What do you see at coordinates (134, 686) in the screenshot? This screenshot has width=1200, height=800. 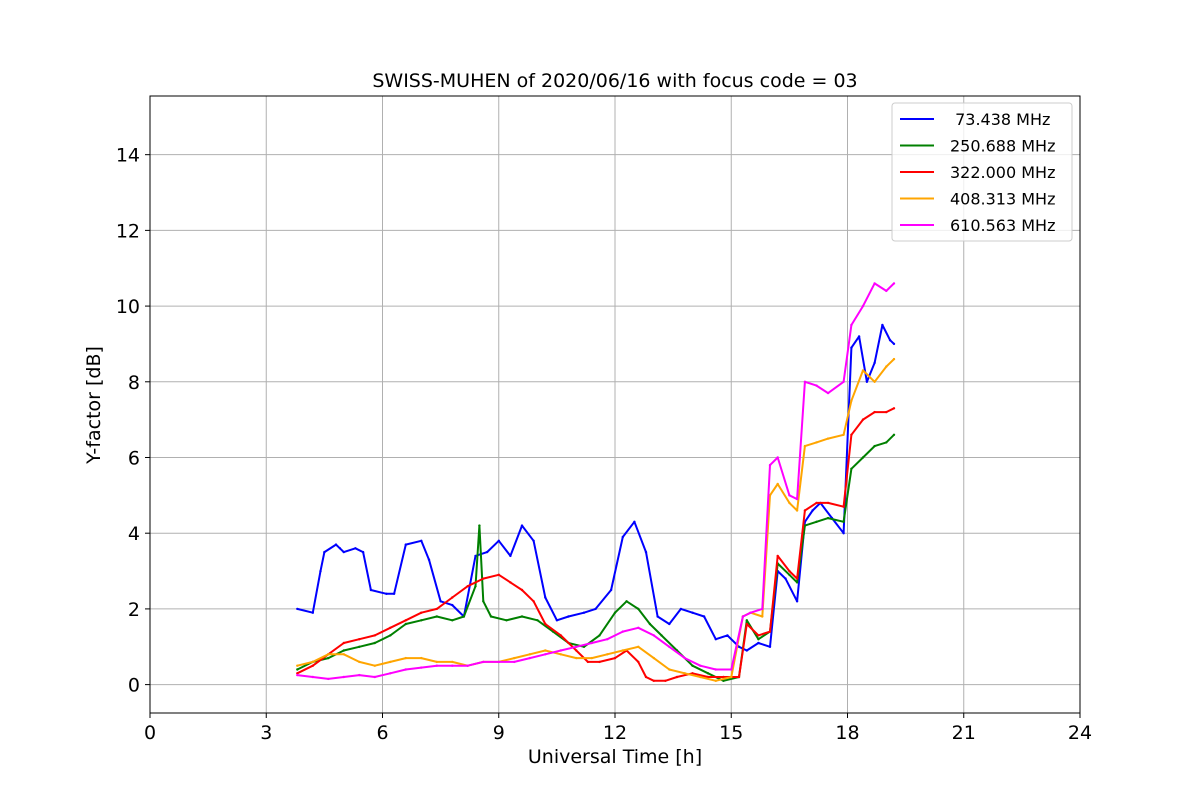 I see `y-tick-label: 0` at bounding box center [134, 686].